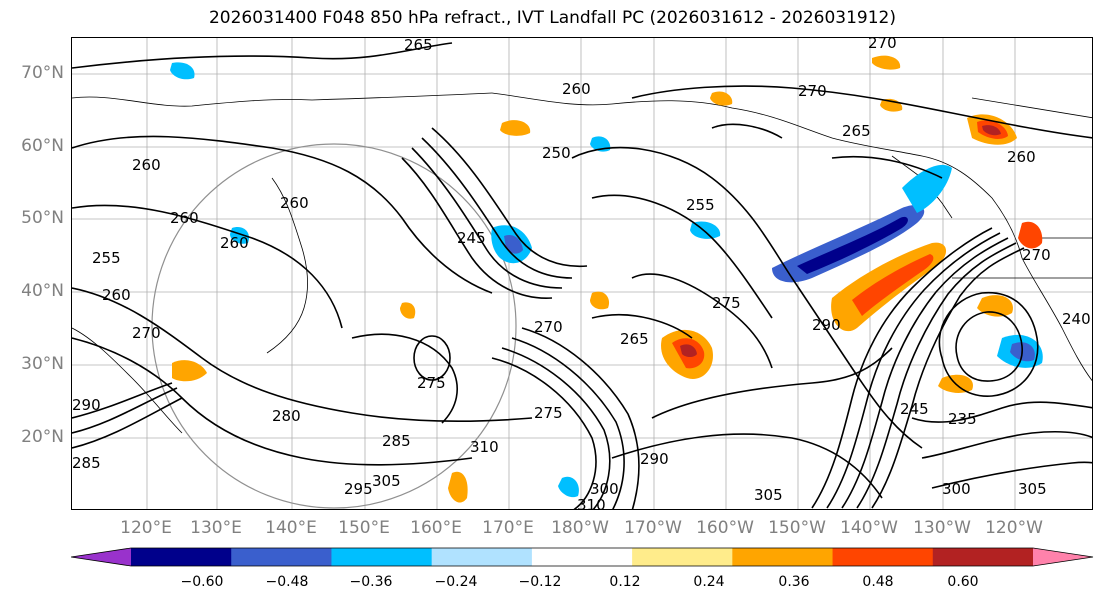 This screenshot has height=604, width=1105. What do you see at coordinates (878, 582) in the screenshot?
I see `colorbar-tick: 0.48` at bounding box center [878, 582].